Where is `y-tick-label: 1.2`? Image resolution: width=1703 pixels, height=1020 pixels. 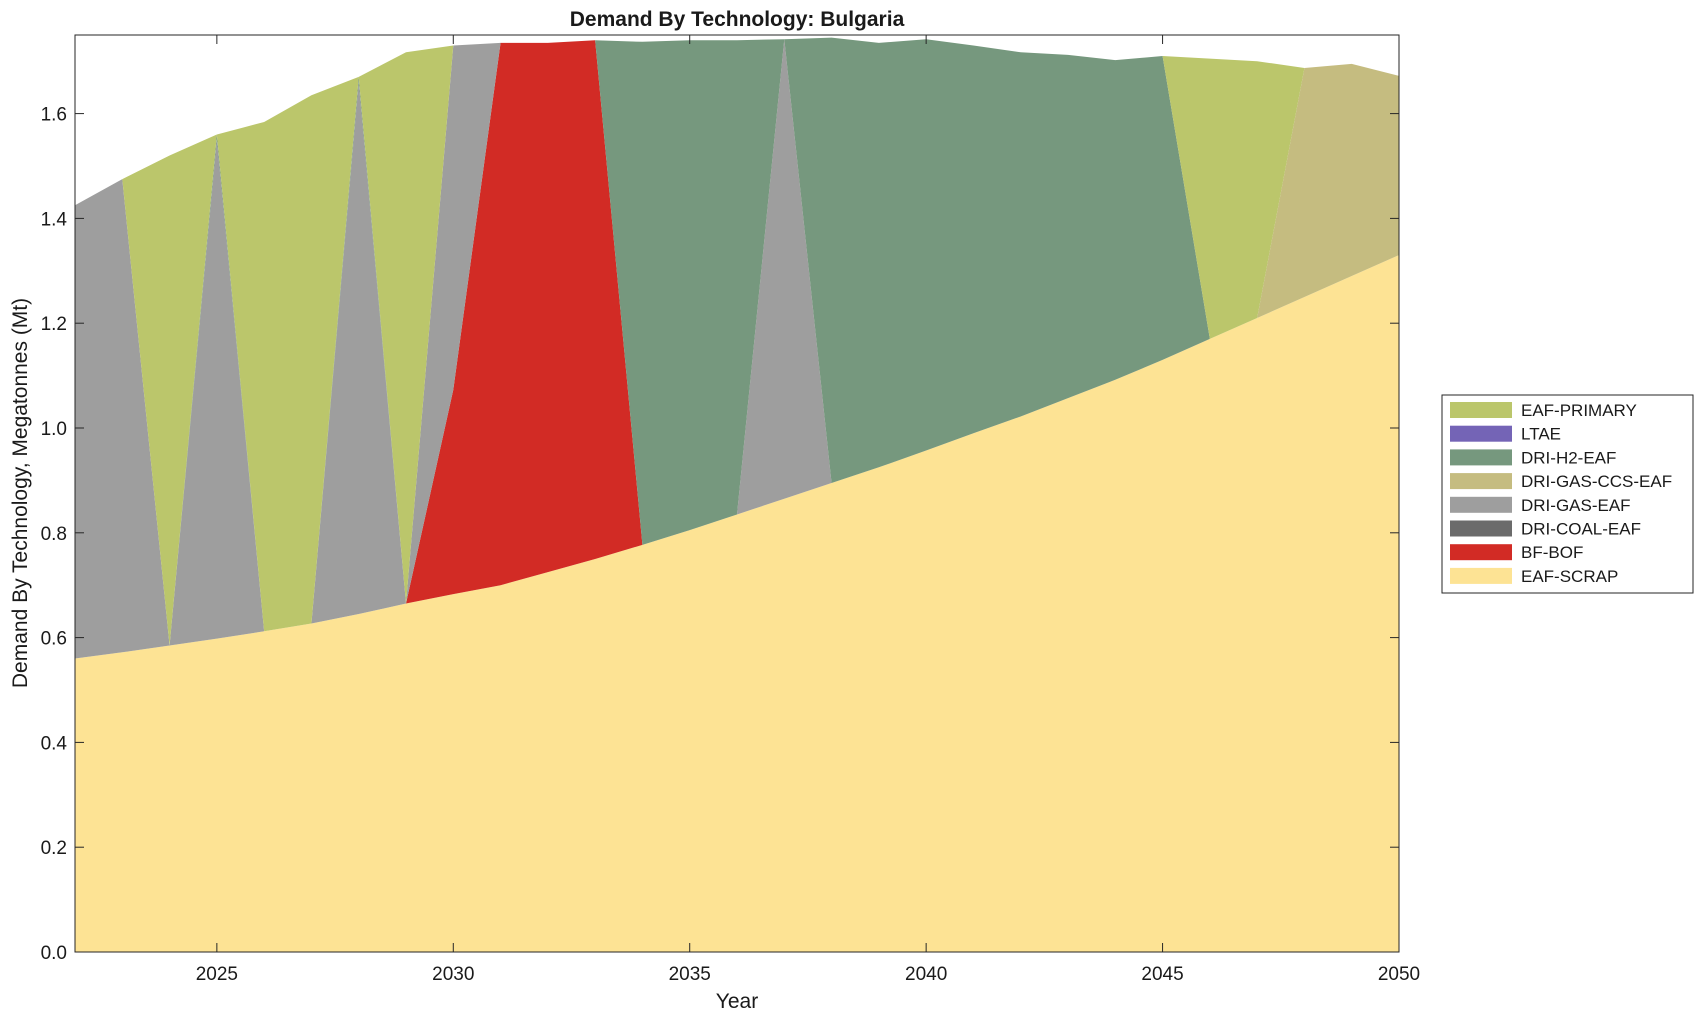
y-tick-label: 1.2 is located at coordinates (54, 324).